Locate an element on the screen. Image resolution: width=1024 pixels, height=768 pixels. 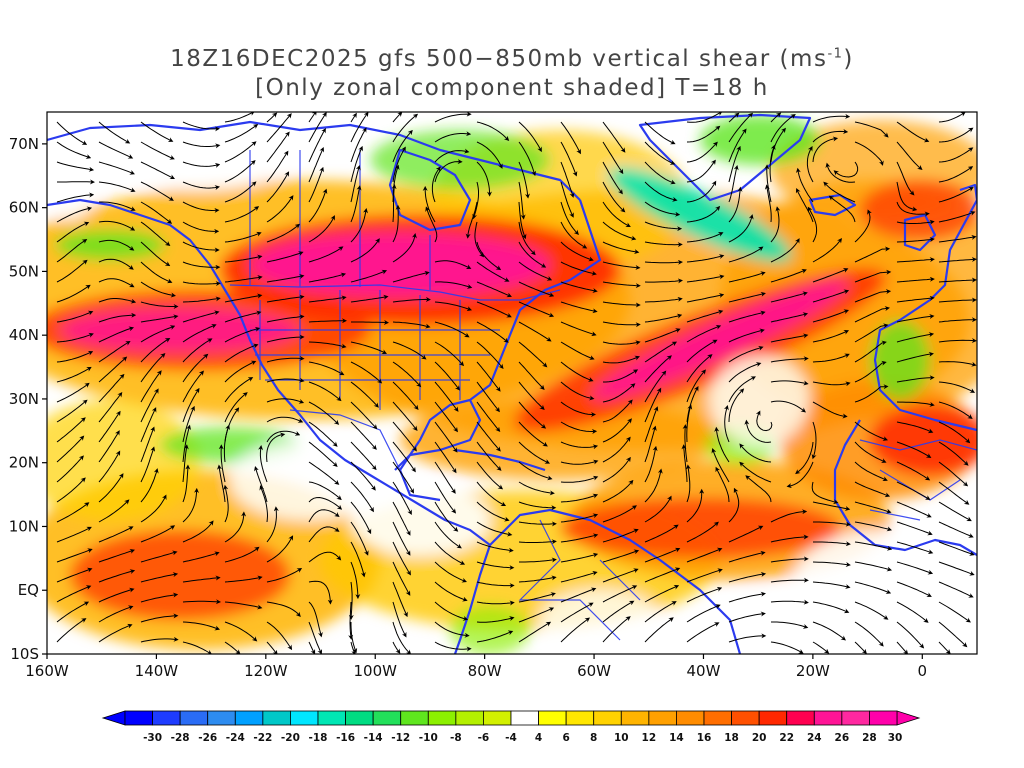
lon-label: 20W is located at coordinates (813, 671).